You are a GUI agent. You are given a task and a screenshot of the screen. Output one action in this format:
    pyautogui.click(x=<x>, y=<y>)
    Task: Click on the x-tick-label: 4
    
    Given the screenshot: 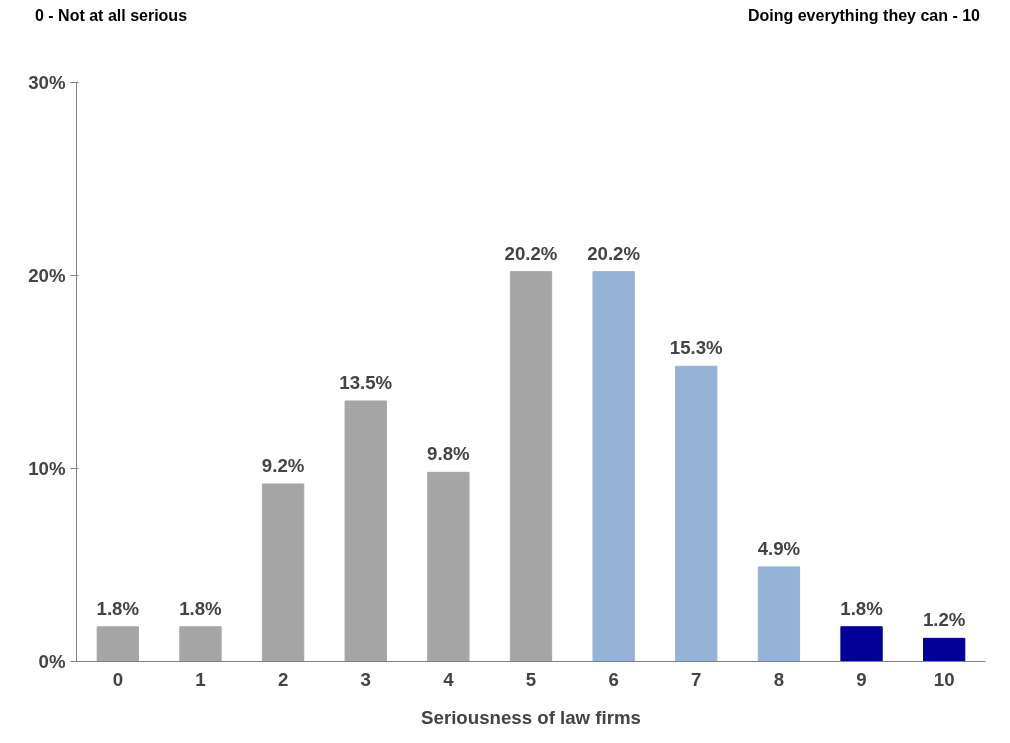 What is the action you would take?
    pyautogui.click(x=449, y=679)
    